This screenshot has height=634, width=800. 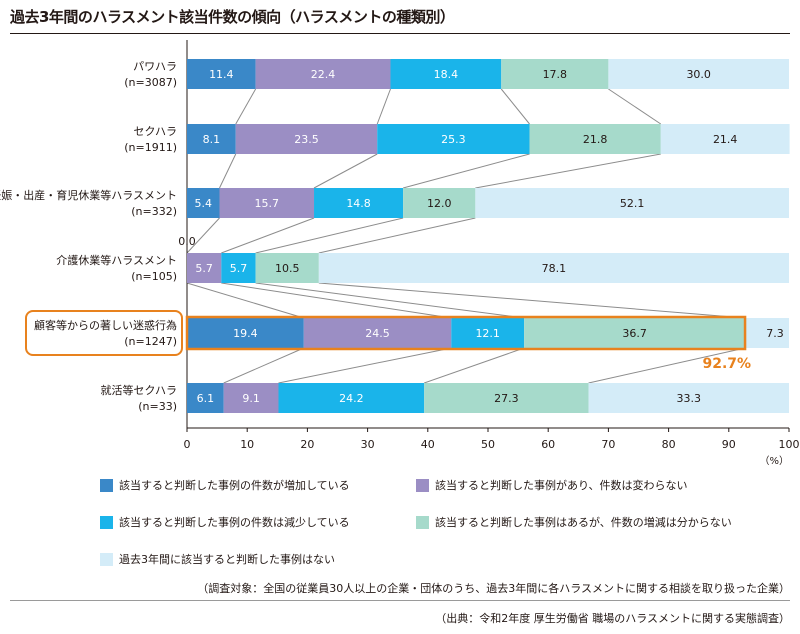 What do you see at coordinates (488, 444) in the screenshot?
I see `x-tick-label: 50` at bounding box center [488, 444].